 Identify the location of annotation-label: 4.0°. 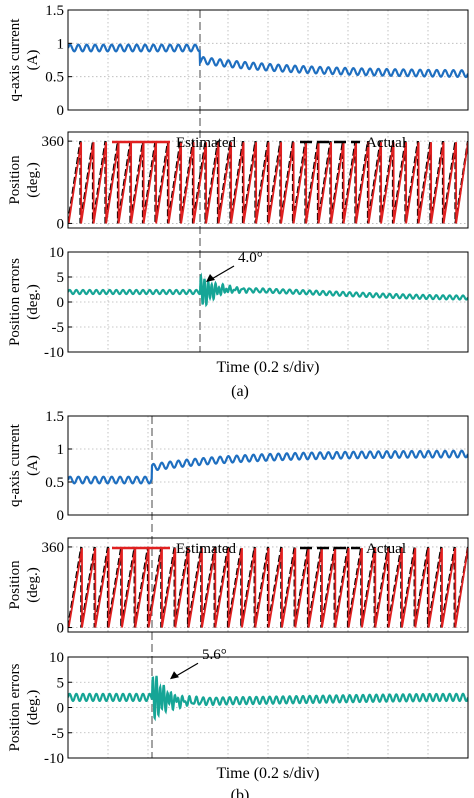
(250, 258).